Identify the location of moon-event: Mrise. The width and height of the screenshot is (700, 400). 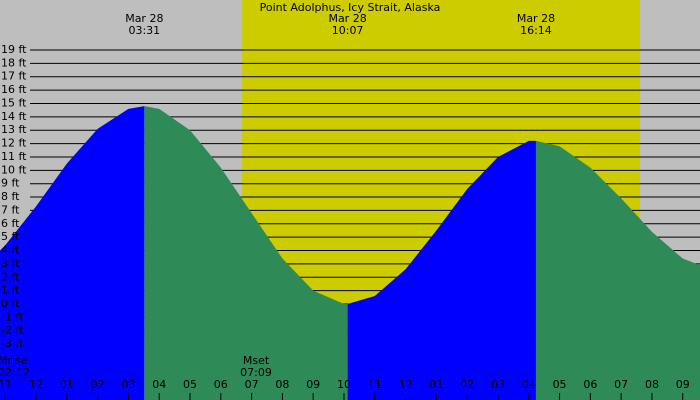
(14, 360).